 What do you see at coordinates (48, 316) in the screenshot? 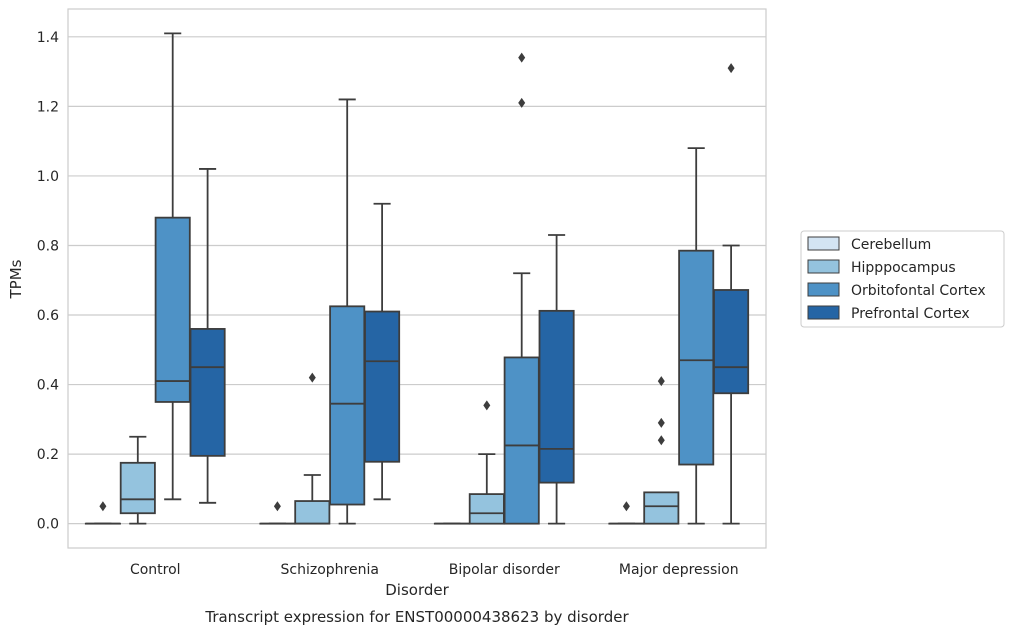
I see `y-tick-label: 0.6` at bounding box center [48, 316].